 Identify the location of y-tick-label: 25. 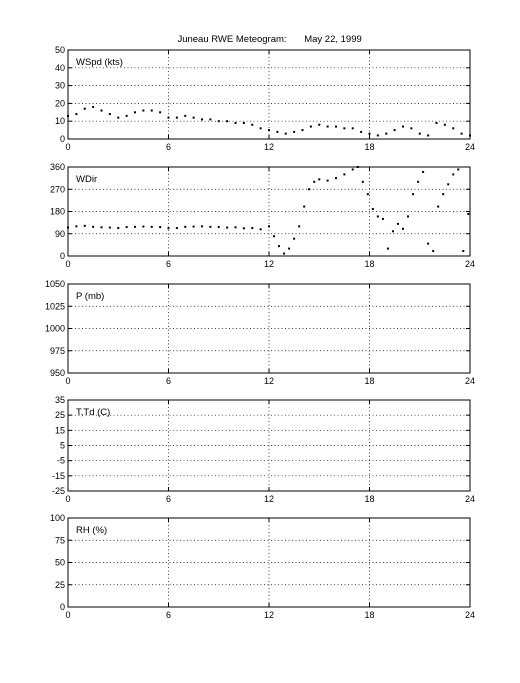
(60, 585).